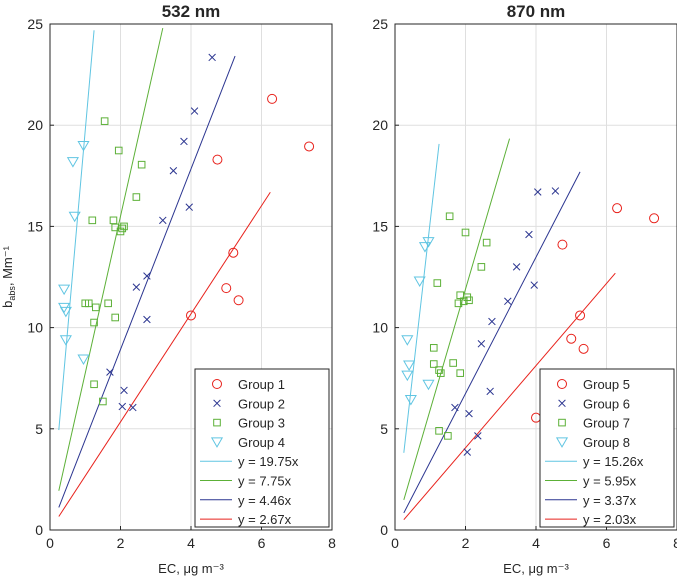  I want to click on legend-label: y = 5.95x, so click(610, 481).